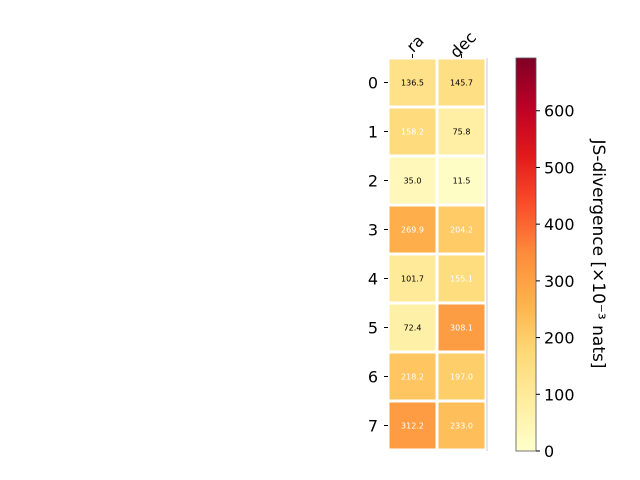 This screenshot has height=480, width=640. I want to click on cell-value-label: 136.5, so click(412, 83).